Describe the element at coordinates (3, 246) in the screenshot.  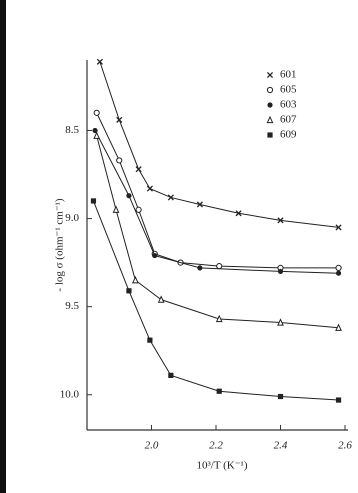
I see `scan-edge` at that location.